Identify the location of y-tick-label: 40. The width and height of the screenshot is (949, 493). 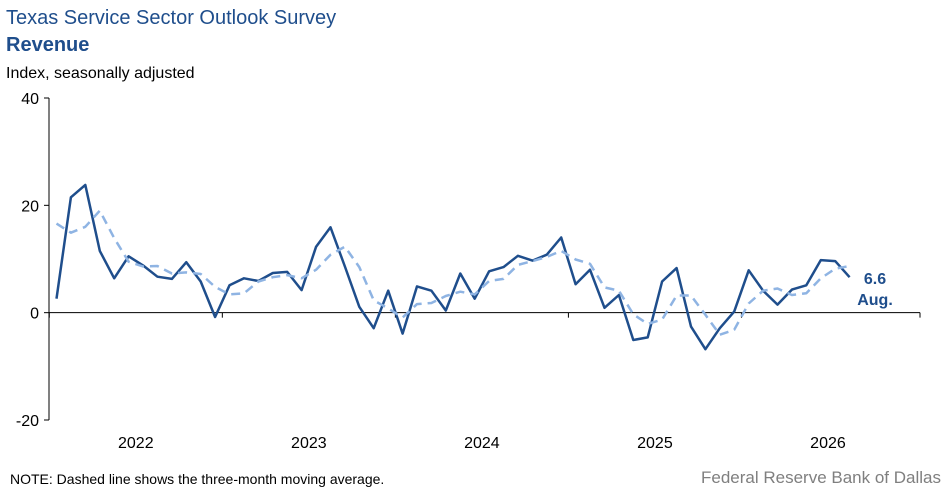
(30, 99).